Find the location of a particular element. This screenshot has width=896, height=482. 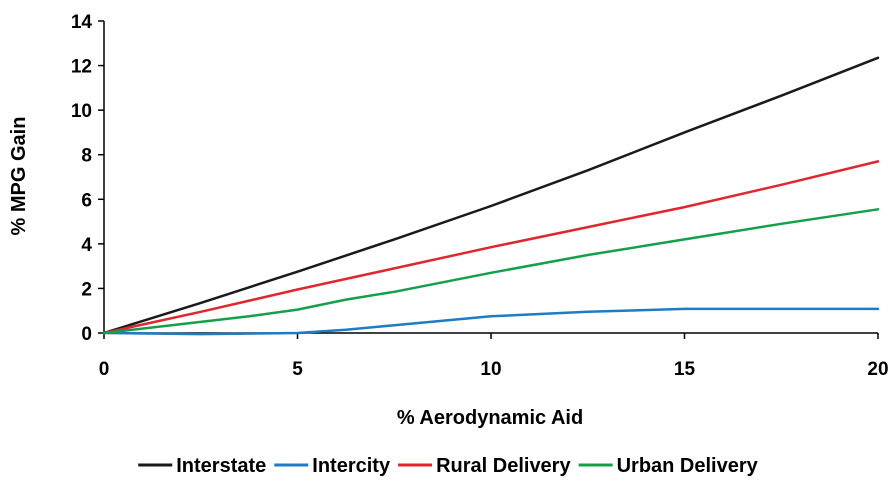

y-tick-label: 10 is located at coordinates (81, 111).